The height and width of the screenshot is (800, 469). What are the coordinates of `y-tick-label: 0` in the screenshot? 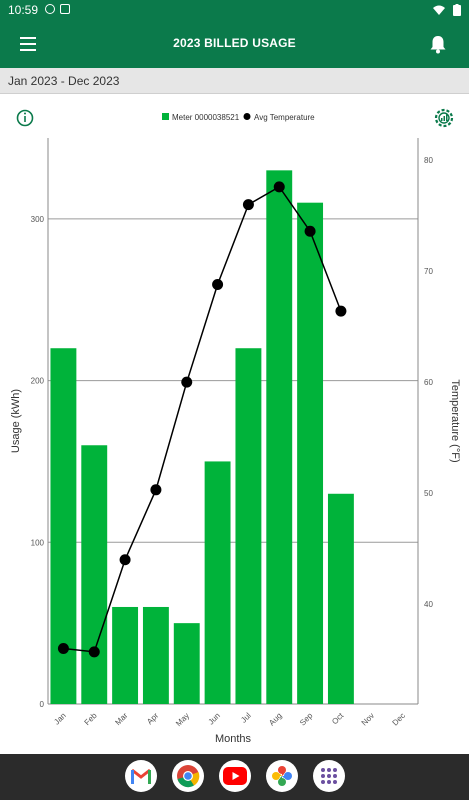 It's located at (42, 704).